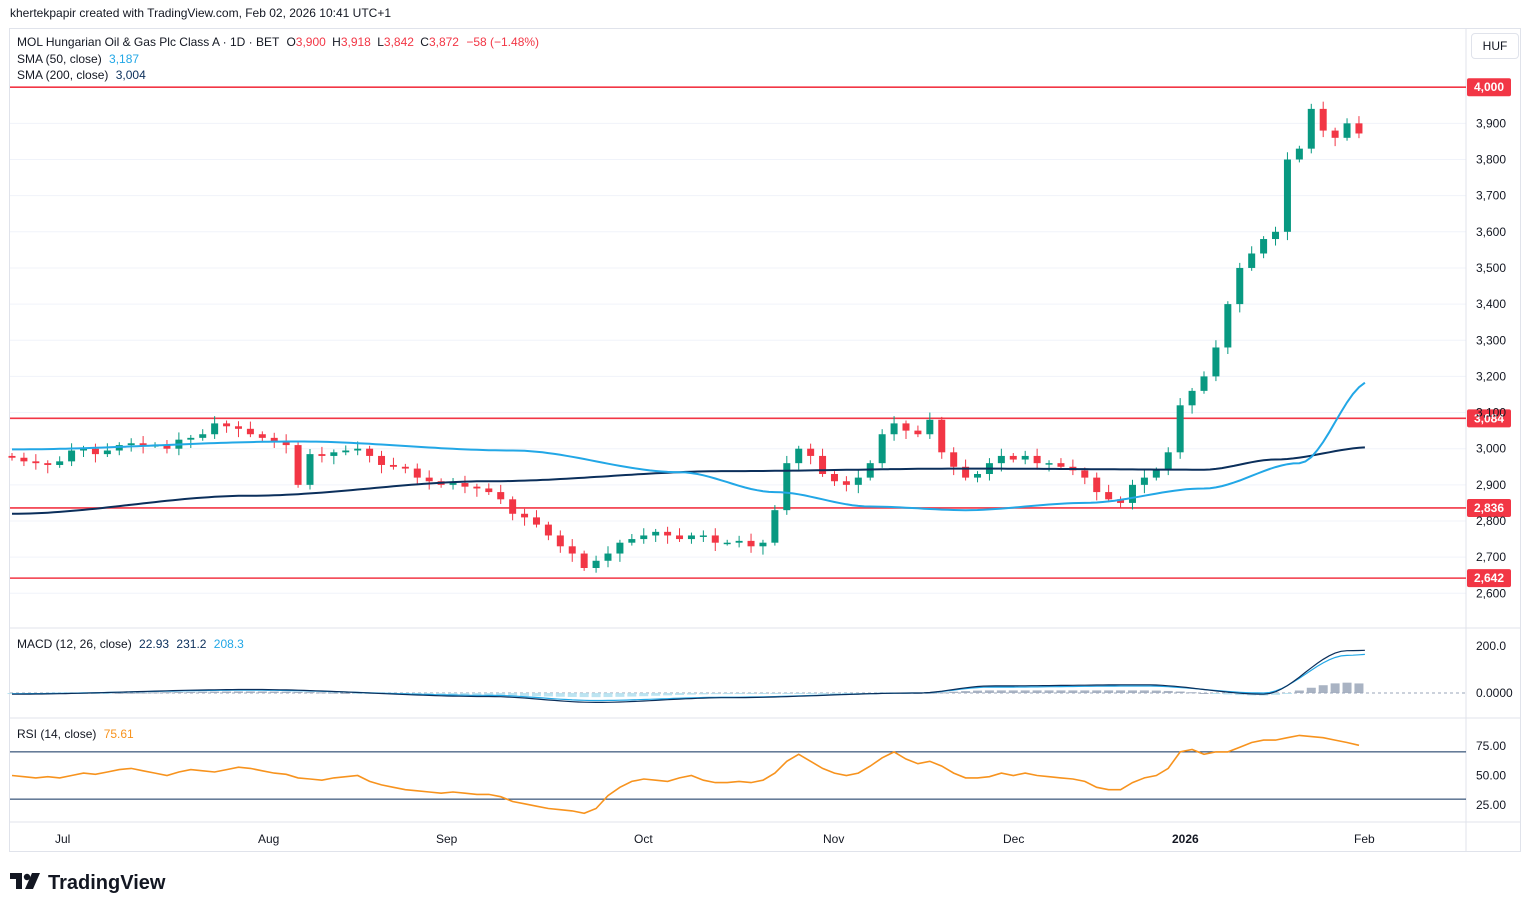 The image size is (1531, 913). Describe the element at coordinates (1491, 593) in the screenshot. I see `price-tick-label: 2,600` at that location.